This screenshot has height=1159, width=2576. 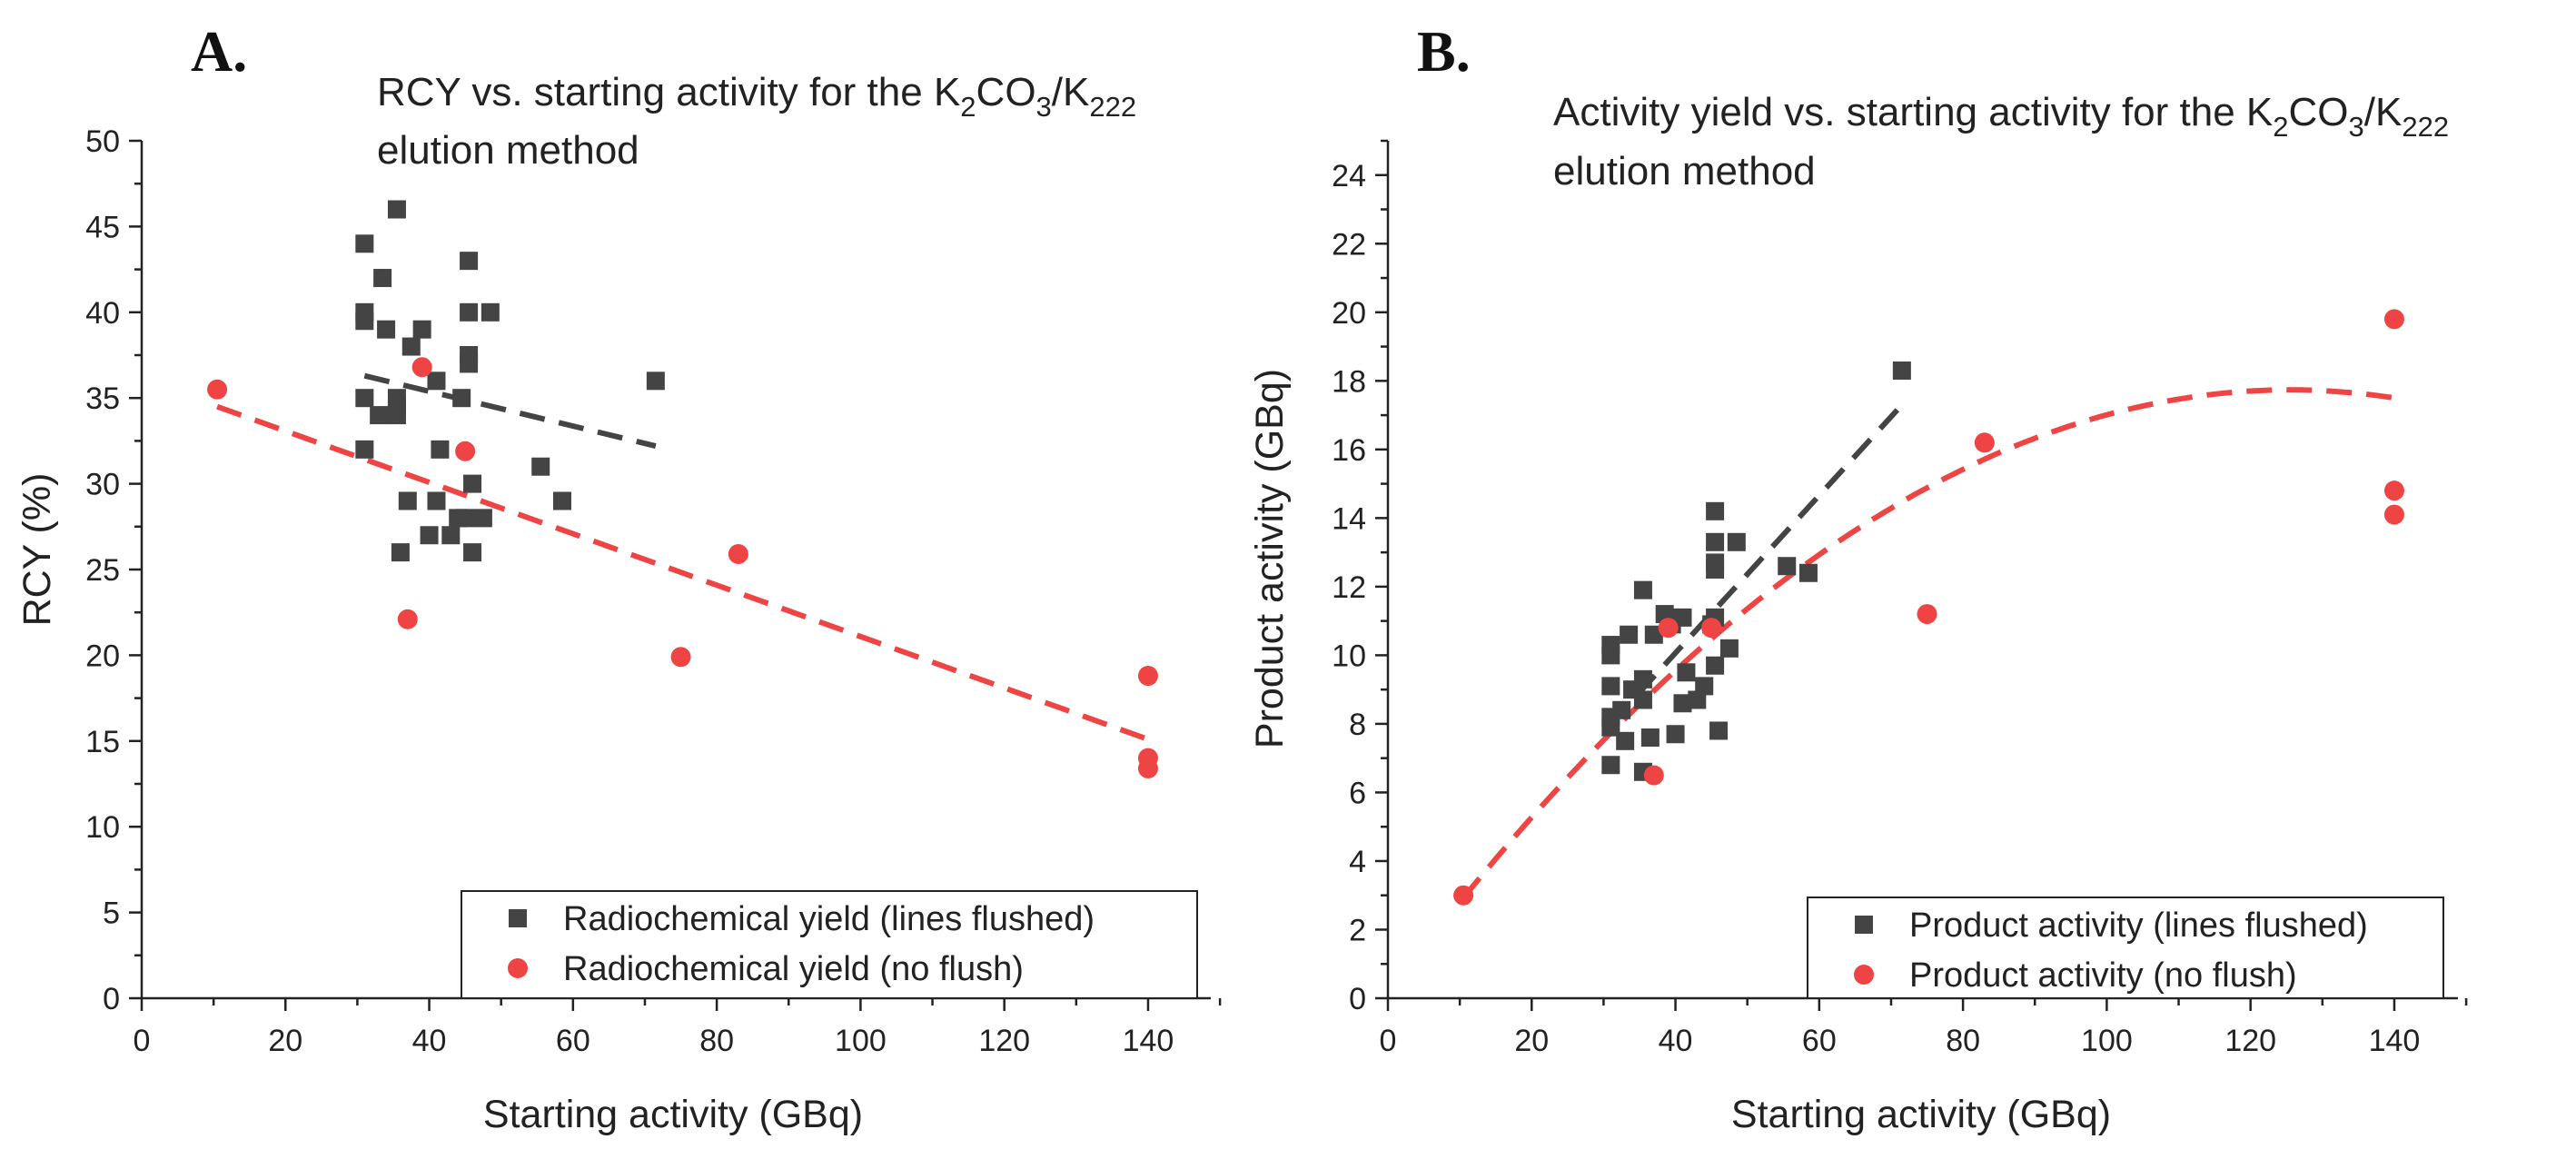 What do you see at coordinates (2138, 925) in the screenshot?
I see `legend-label: Product activity (lines flushed)` at bounding box center [2138, 925].